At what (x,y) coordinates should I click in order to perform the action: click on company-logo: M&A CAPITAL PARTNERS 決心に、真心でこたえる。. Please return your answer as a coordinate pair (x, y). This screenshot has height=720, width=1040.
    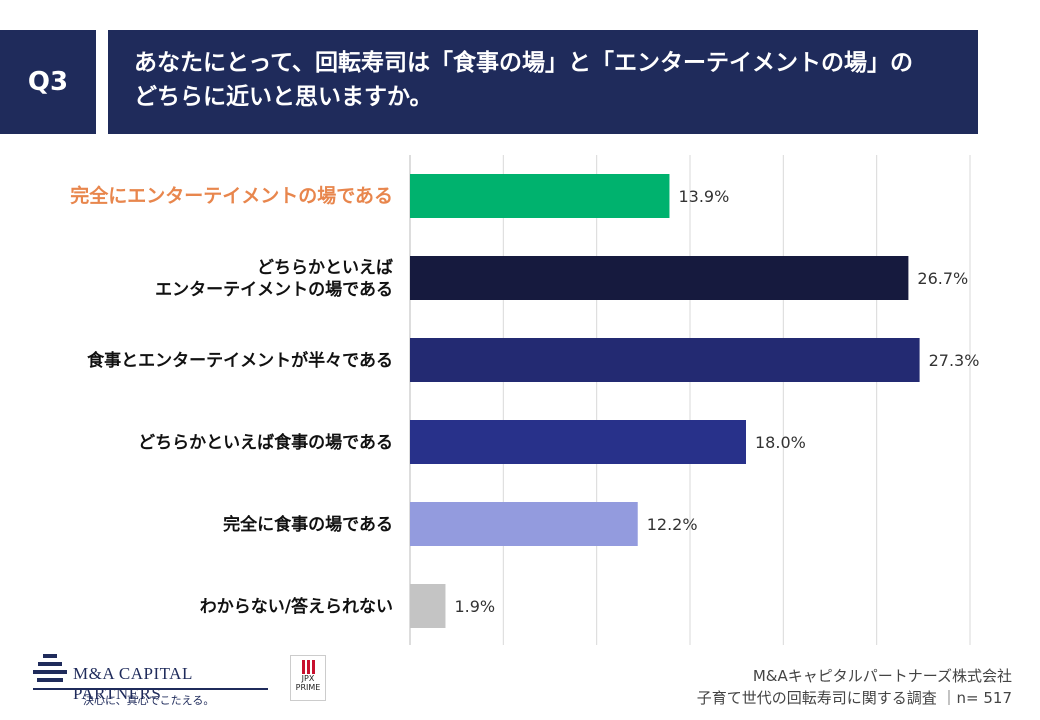
    Looking at the image, I should click on (150, 678).